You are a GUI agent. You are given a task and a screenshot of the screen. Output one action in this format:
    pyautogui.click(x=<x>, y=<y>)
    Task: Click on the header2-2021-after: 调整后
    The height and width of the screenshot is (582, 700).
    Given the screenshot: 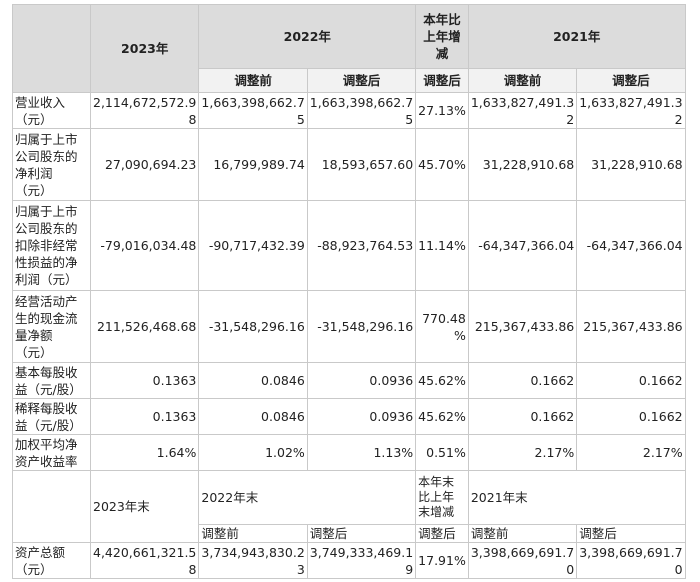 What is the action you would take?
    pyautogui.click(x=631, y=533)
    